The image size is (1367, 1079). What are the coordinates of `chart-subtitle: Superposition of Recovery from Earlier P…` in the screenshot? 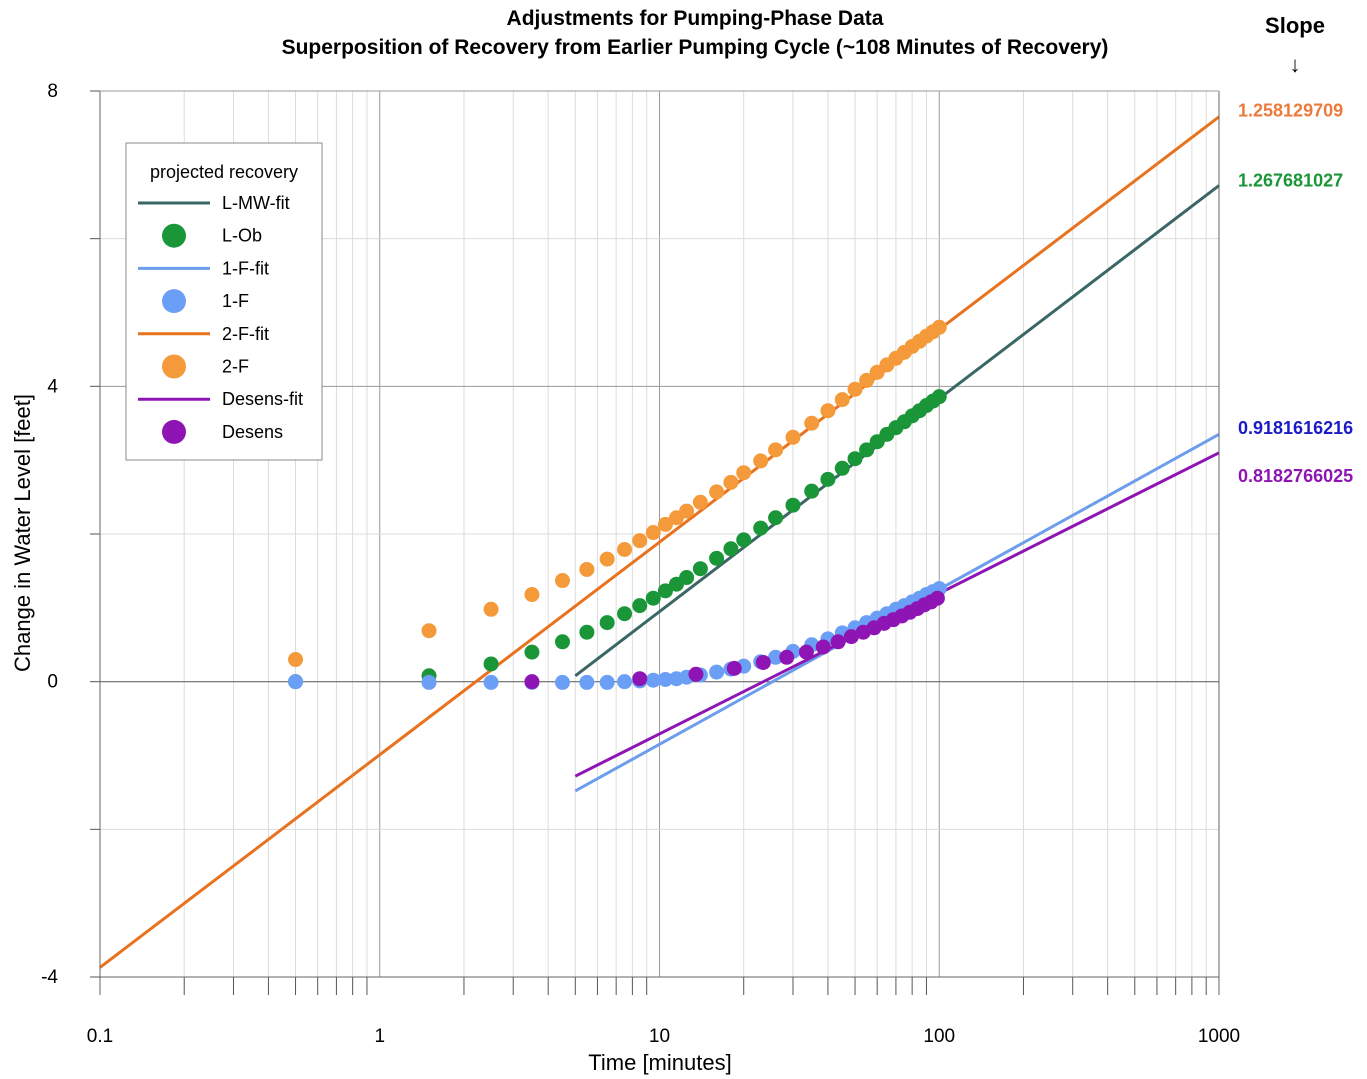 It's located at (695, 47).